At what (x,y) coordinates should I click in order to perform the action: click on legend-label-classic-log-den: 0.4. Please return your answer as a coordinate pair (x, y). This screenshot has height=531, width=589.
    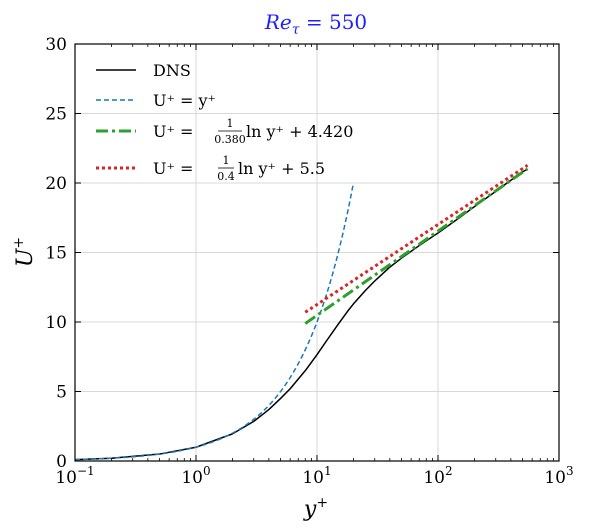
    Looking at the image, I should click on (226, 176).